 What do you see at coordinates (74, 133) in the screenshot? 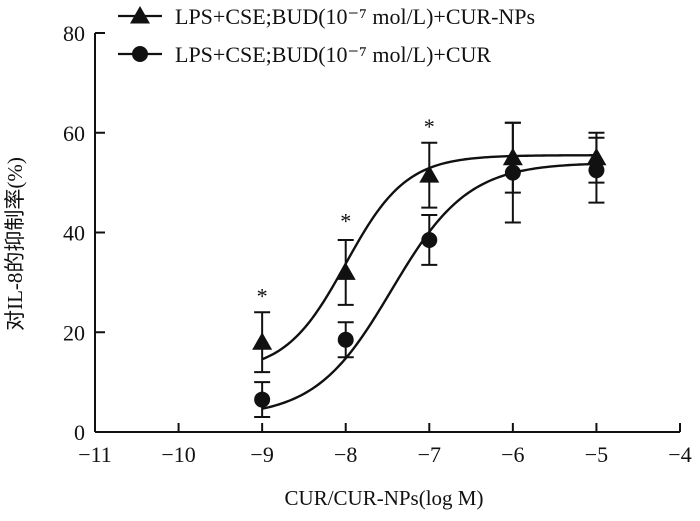
I see `y-tick-label: 60` at bounding box center [74, 133].